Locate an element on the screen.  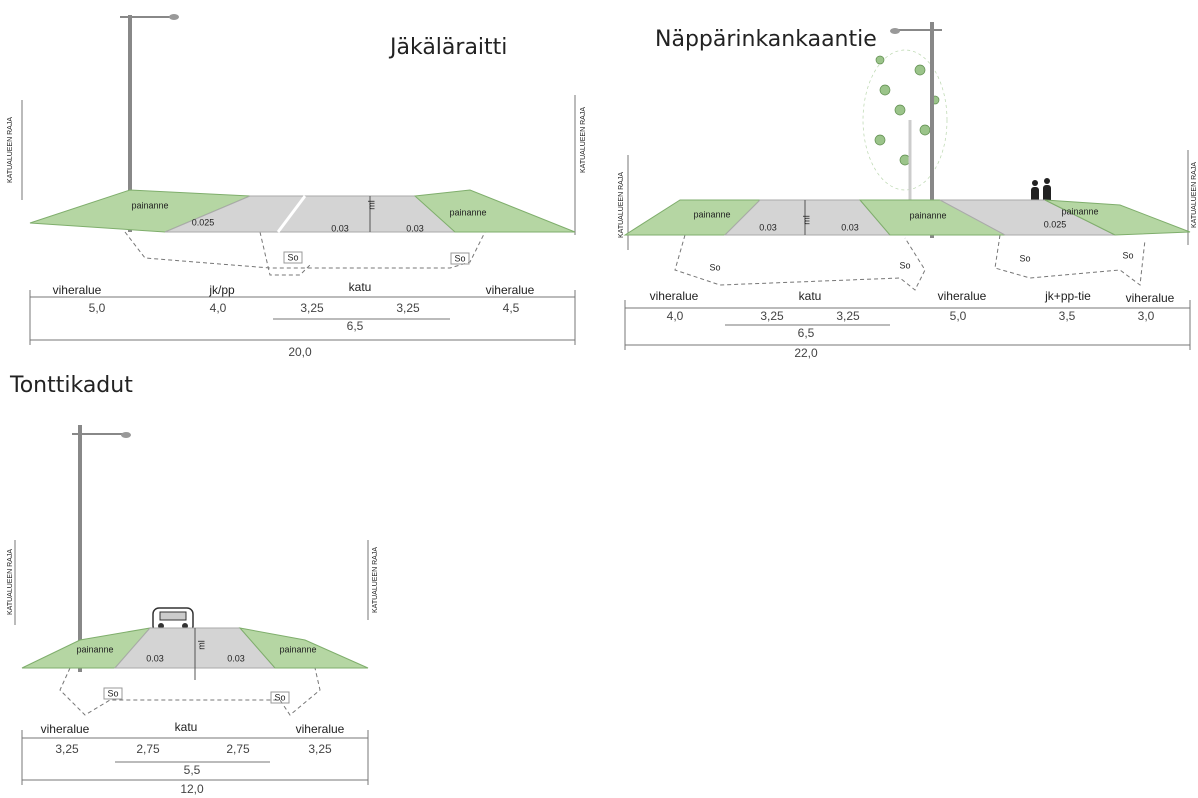
zone-label: jk+pp-tie is located at coordinates (1067, 296).